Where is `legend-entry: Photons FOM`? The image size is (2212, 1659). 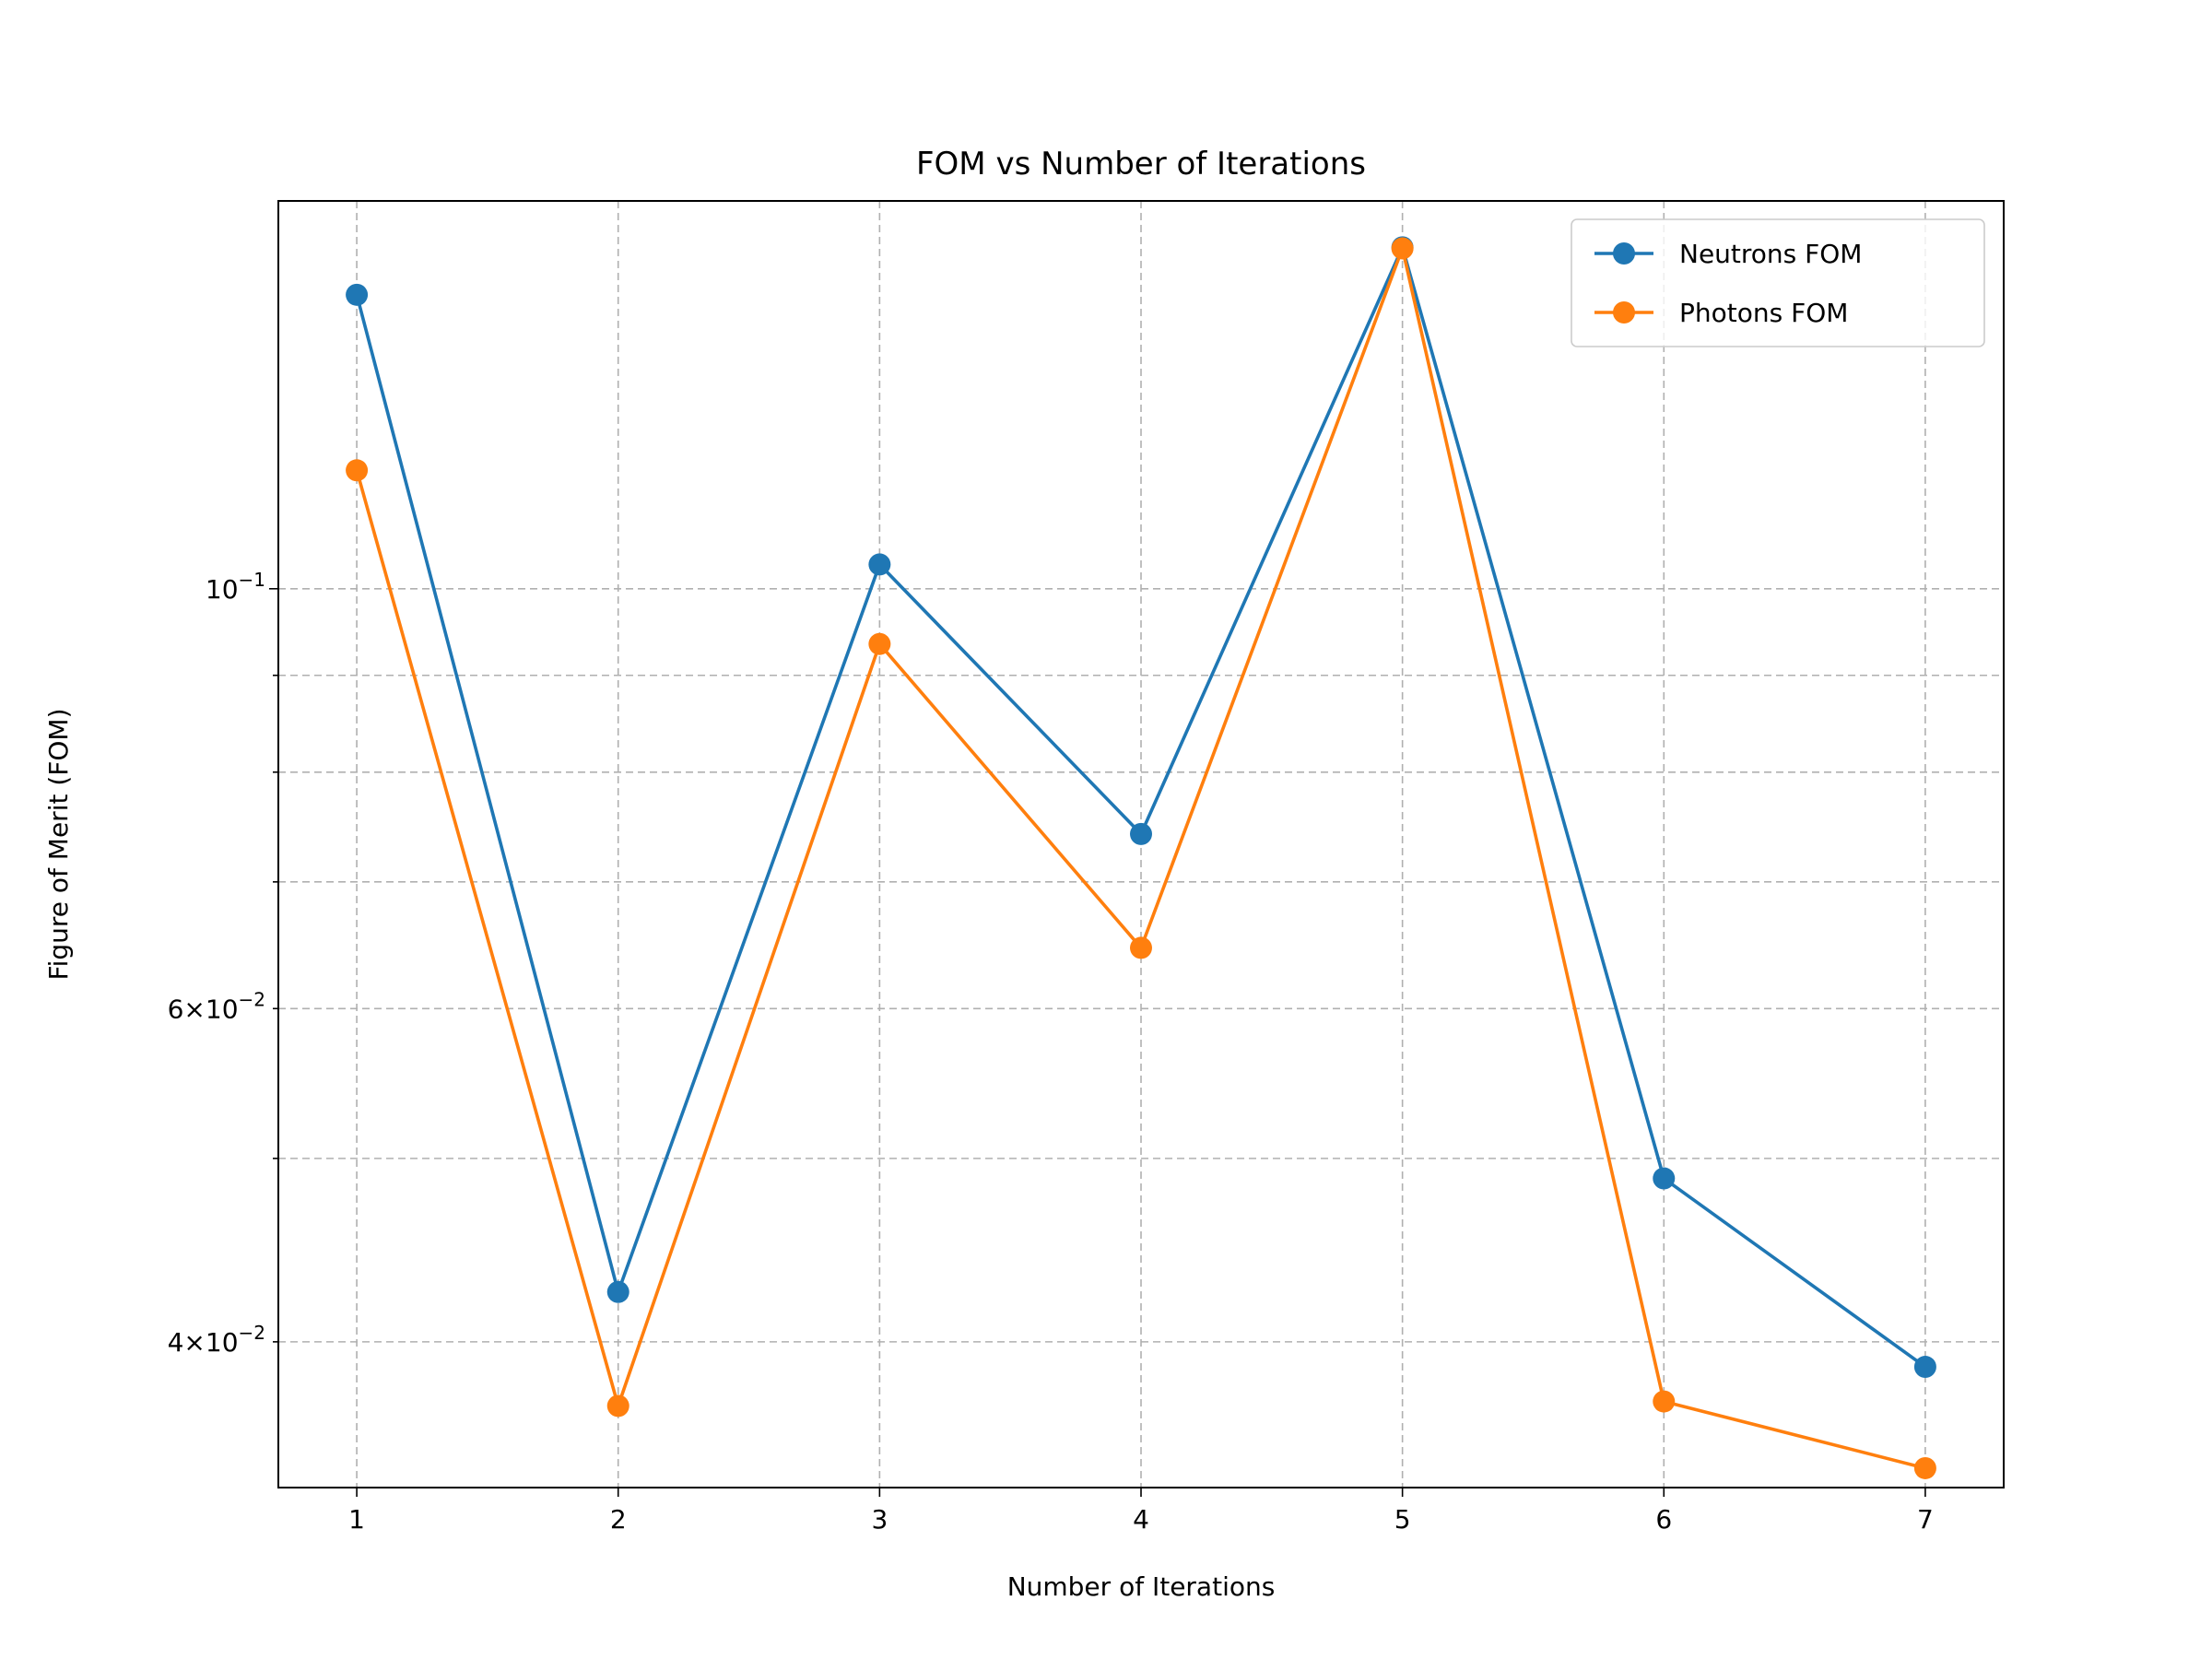 legend-entry: Photons FOM is located at coordinates (1721, 313).